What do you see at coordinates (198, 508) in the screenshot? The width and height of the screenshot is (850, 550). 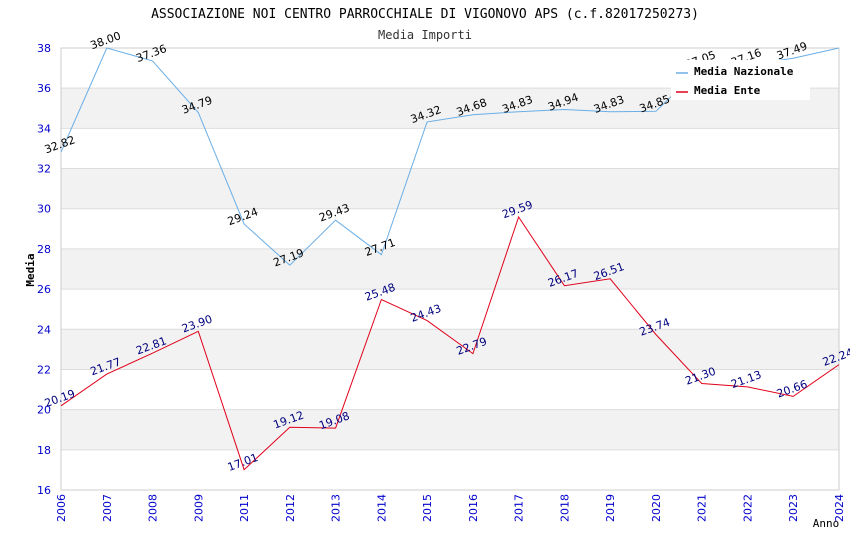 I see `x-tick-label: 2009` at bounding box center [198, 508].